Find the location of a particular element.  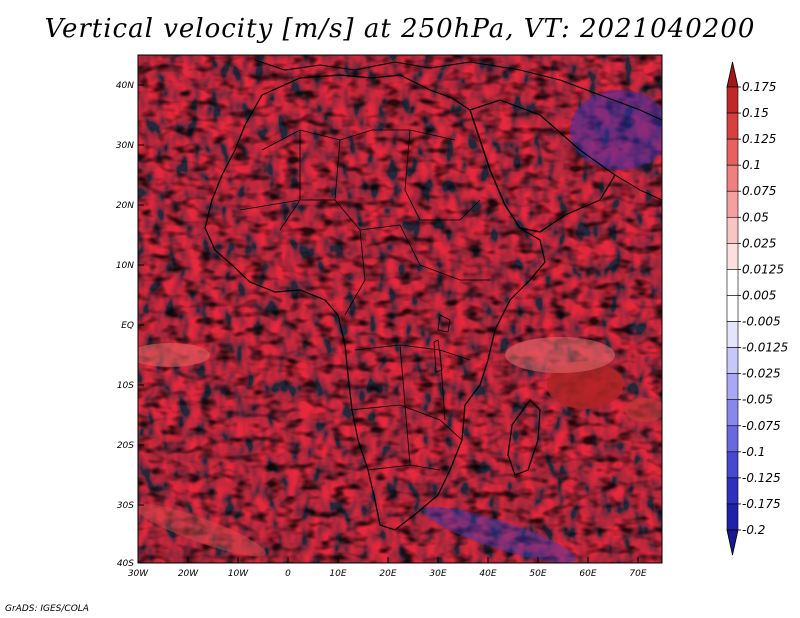

lon-tick-label: 30E is located at coordinates (437, 574).